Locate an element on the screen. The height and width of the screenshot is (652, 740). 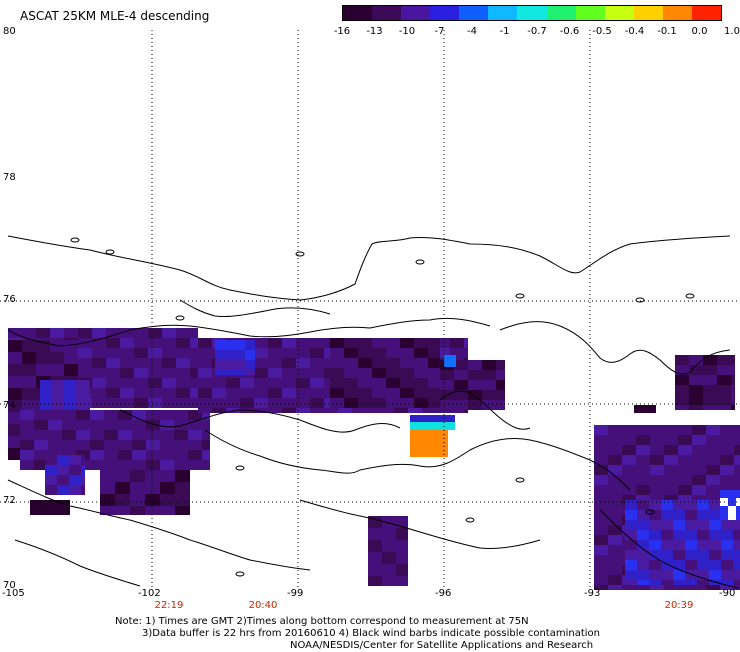
lon-label-105: -105 is located at coordinates (13, 593).